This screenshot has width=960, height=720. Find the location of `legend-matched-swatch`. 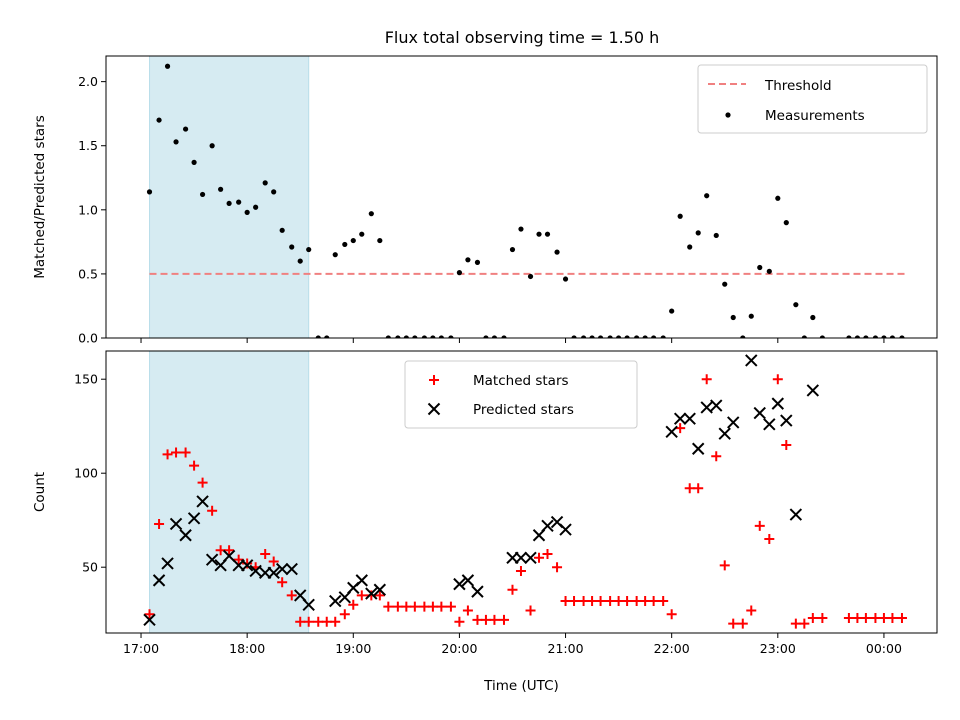

legend-matched-swatch is located at coordinates (434, 380).